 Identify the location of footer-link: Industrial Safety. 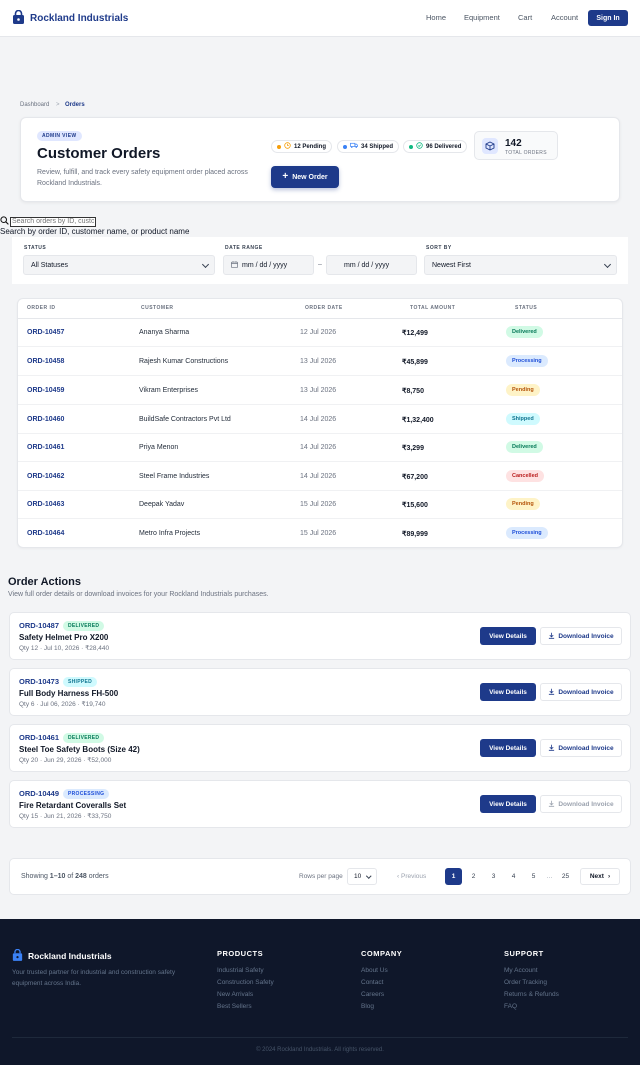
(240, 970).